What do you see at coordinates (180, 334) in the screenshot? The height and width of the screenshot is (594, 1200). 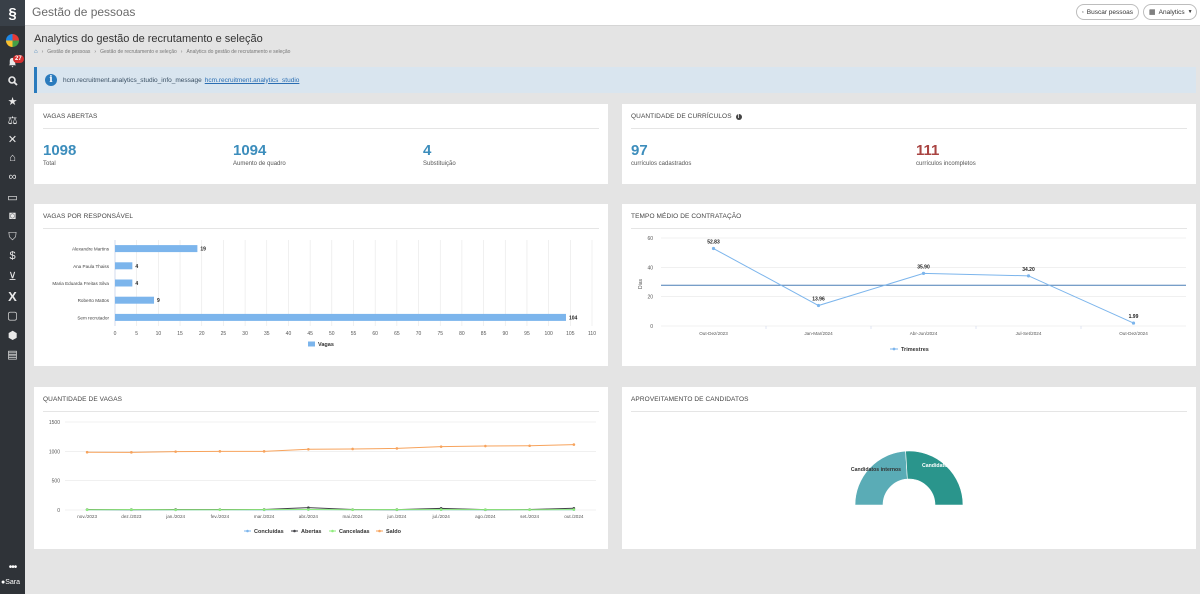 I see `x-tick-label: 15` at bounding box center [180, 334].